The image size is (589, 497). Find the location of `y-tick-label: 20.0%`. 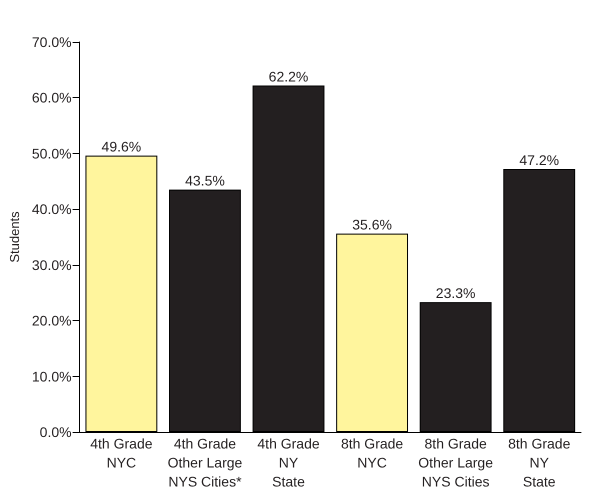

y-tick-label: 20.0% is located at coordinates (52, 320).